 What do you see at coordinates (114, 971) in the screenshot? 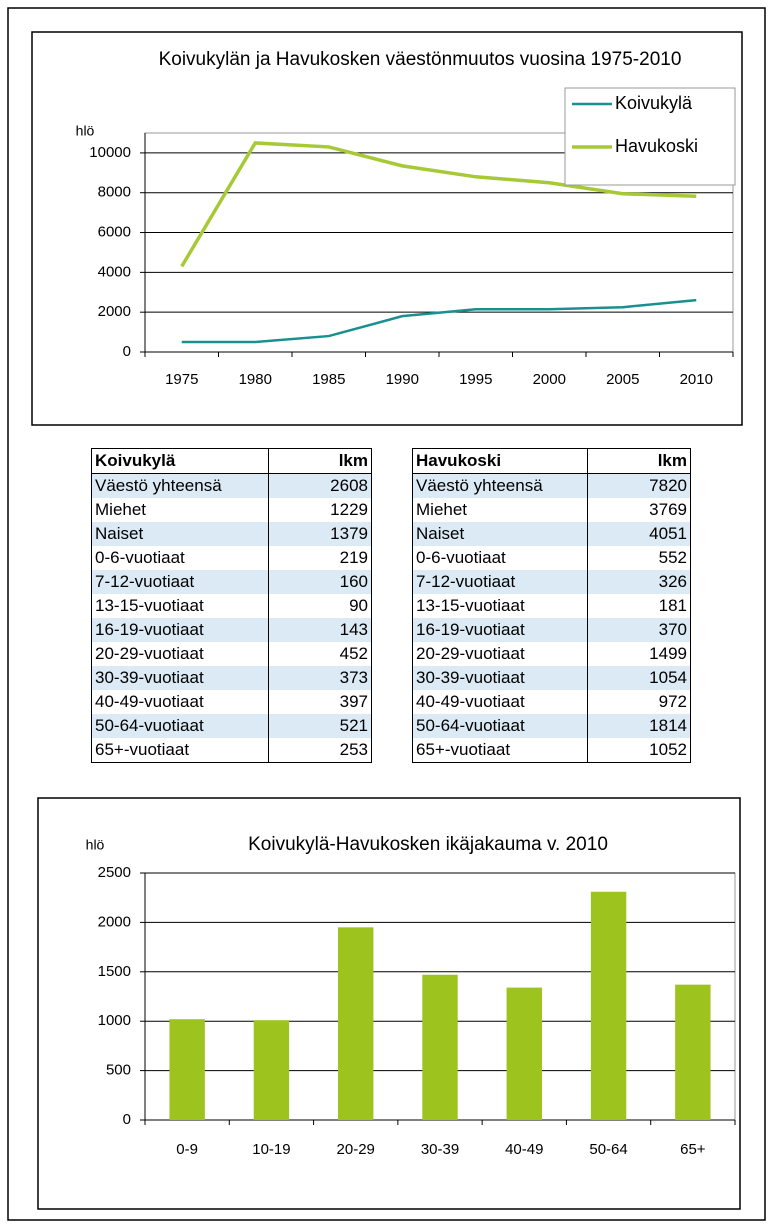
I see `y-tick-label: 1500` at bounding box center [114, 971].